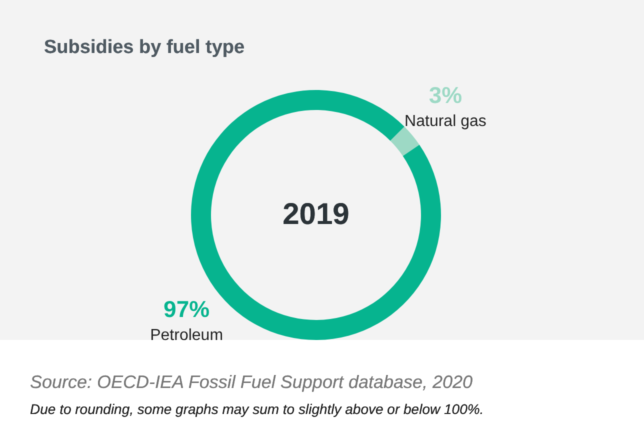  Describe the element at coordinates (405, 141) in the screenshot. I see `donut-slice` at that location.